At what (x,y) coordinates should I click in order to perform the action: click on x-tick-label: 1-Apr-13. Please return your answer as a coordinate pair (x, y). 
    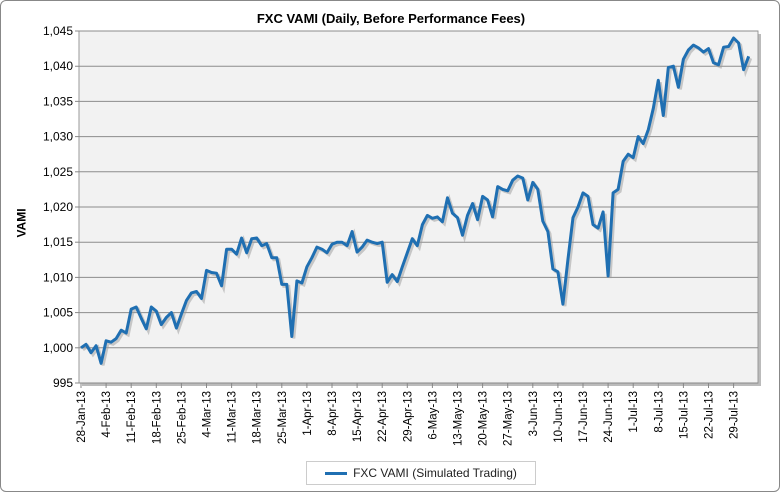
    Looking at the image, I should click on (308, 413).